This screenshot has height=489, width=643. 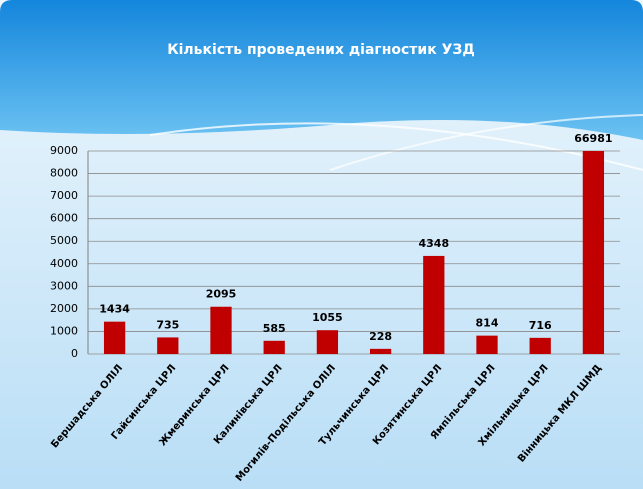 I want to click on y-tick-label: 2000, so click(x=64, y=308).